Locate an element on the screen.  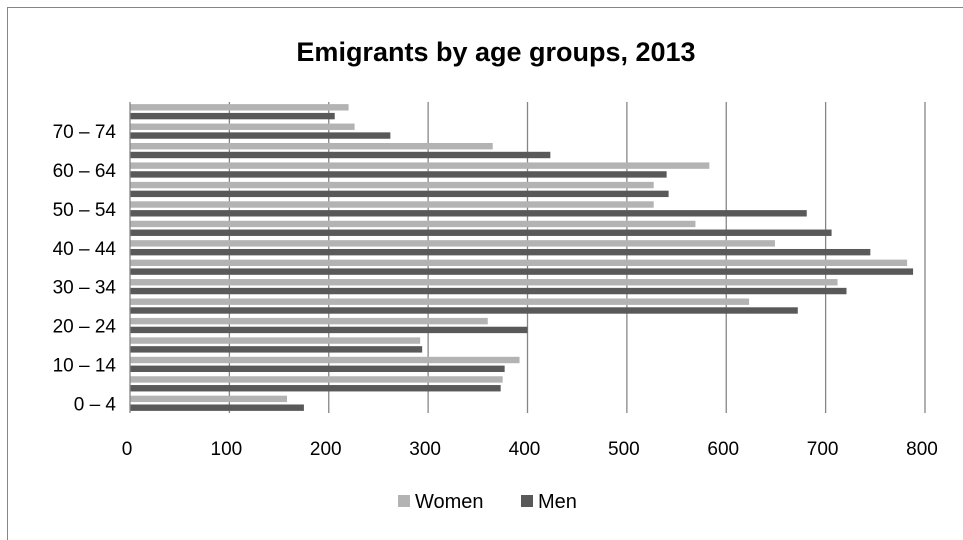
x-tick-label: 200 is located at coordinates (326, 449).